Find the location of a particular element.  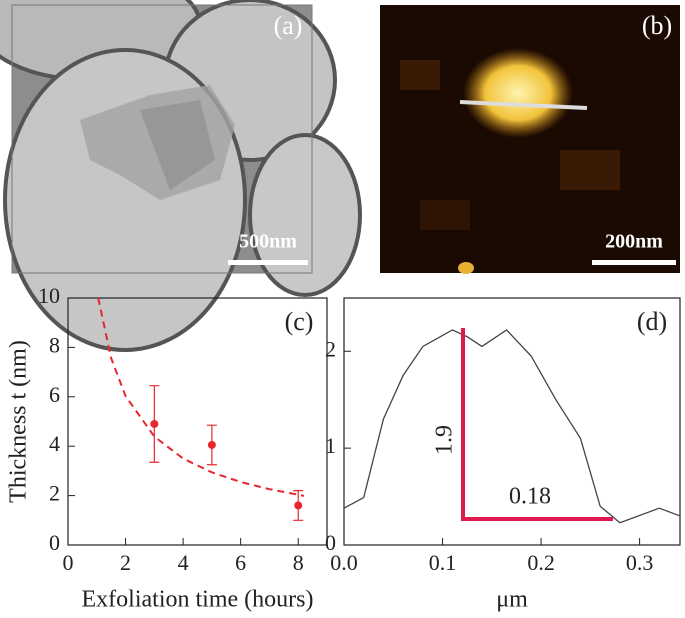

y-tick-label: 6 is located at coordinates (54, 394).